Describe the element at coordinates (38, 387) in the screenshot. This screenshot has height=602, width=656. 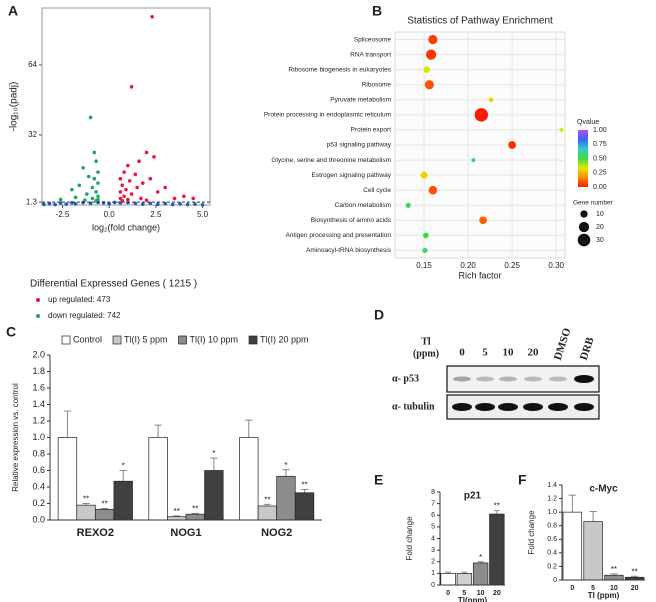
I see `y-tick-label: 1.6` at that location.